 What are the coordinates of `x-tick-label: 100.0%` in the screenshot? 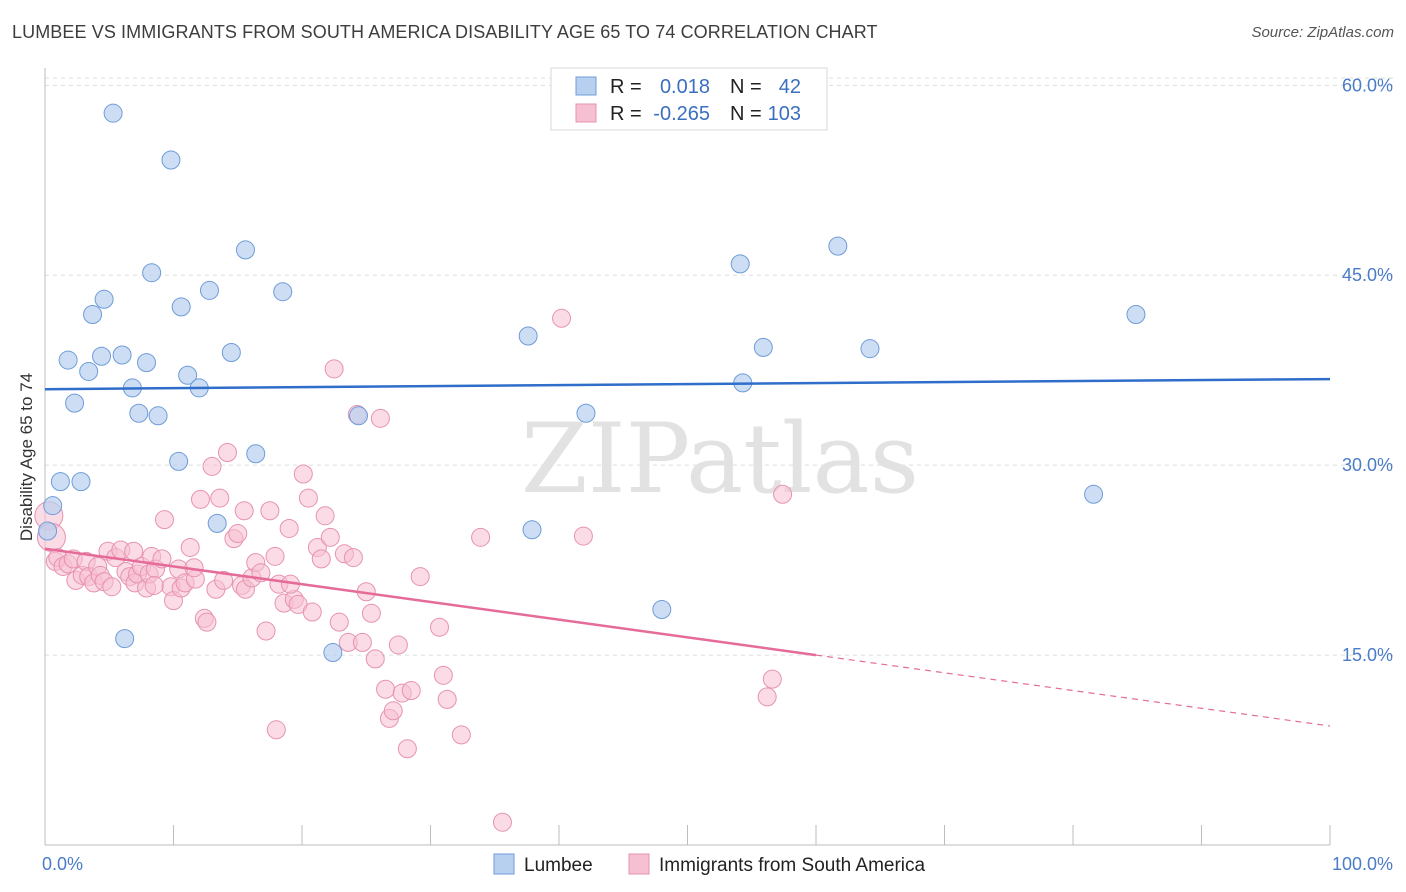 It's located at (1362, 864).